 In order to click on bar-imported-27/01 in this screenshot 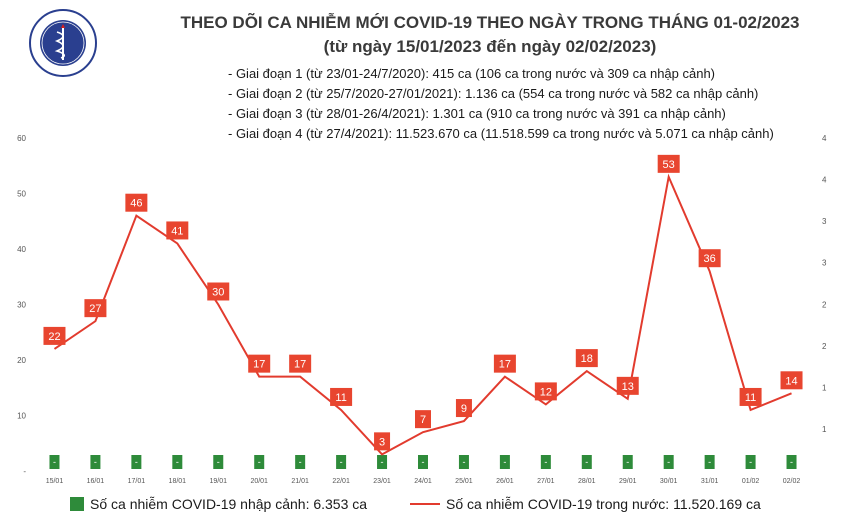, I will do `click(545, 462)`.